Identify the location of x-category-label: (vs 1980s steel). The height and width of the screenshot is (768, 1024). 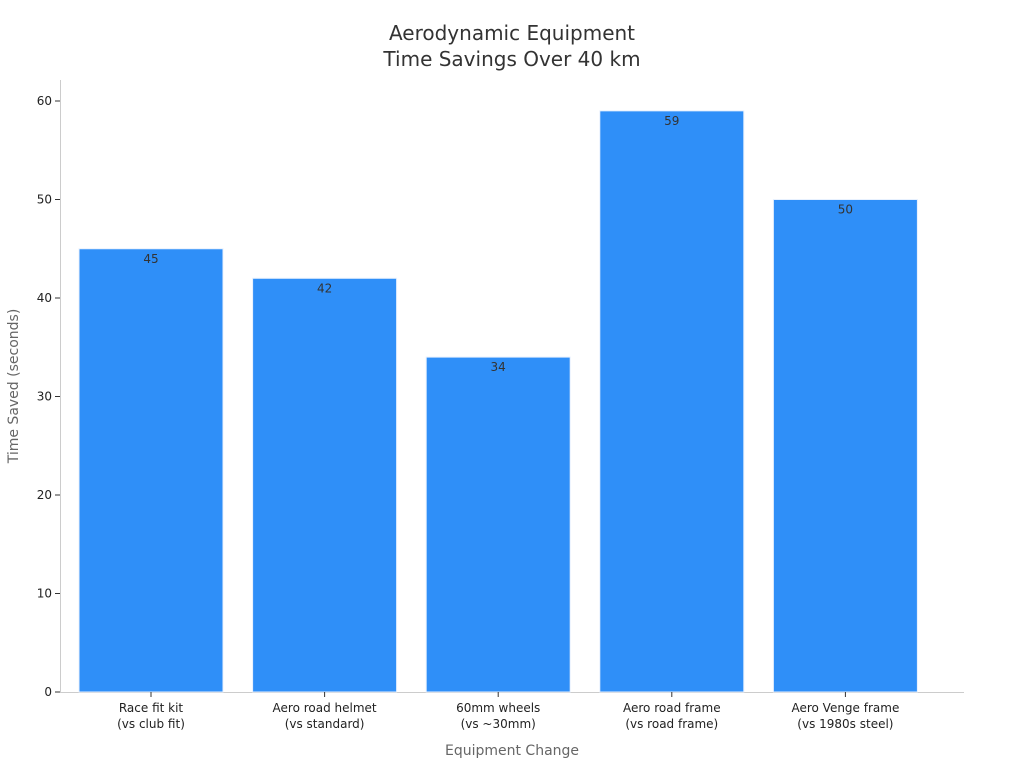
(845, 724).